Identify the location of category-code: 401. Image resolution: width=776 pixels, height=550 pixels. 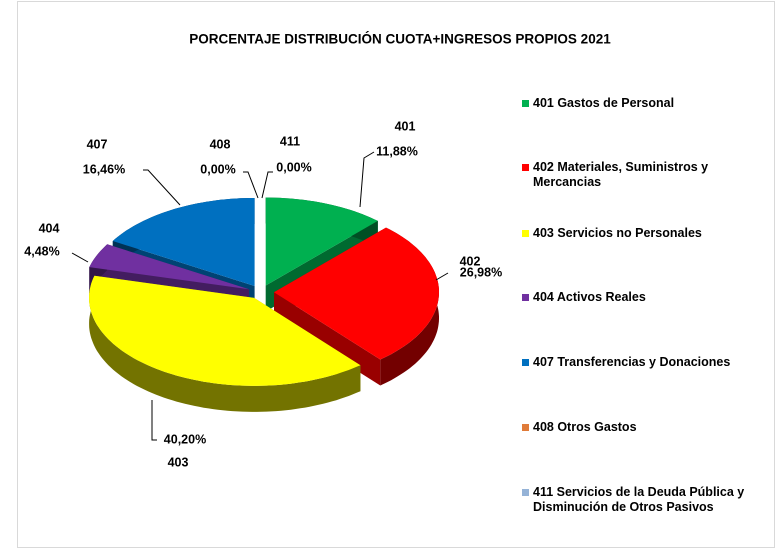
(405, 126).